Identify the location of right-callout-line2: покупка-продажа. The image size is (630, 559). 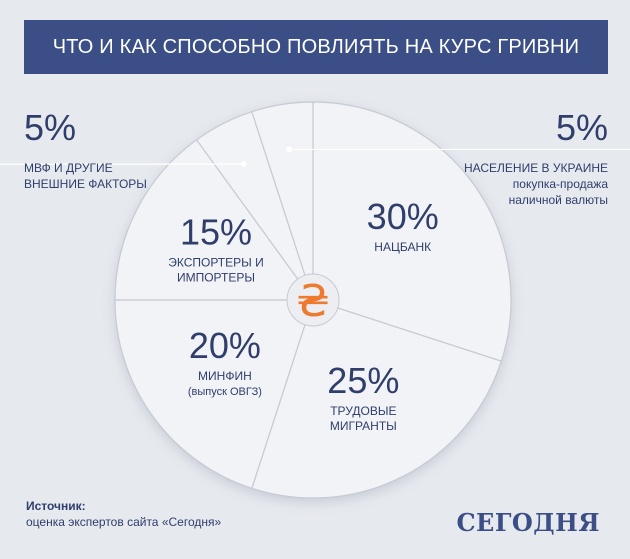
(560, 184).